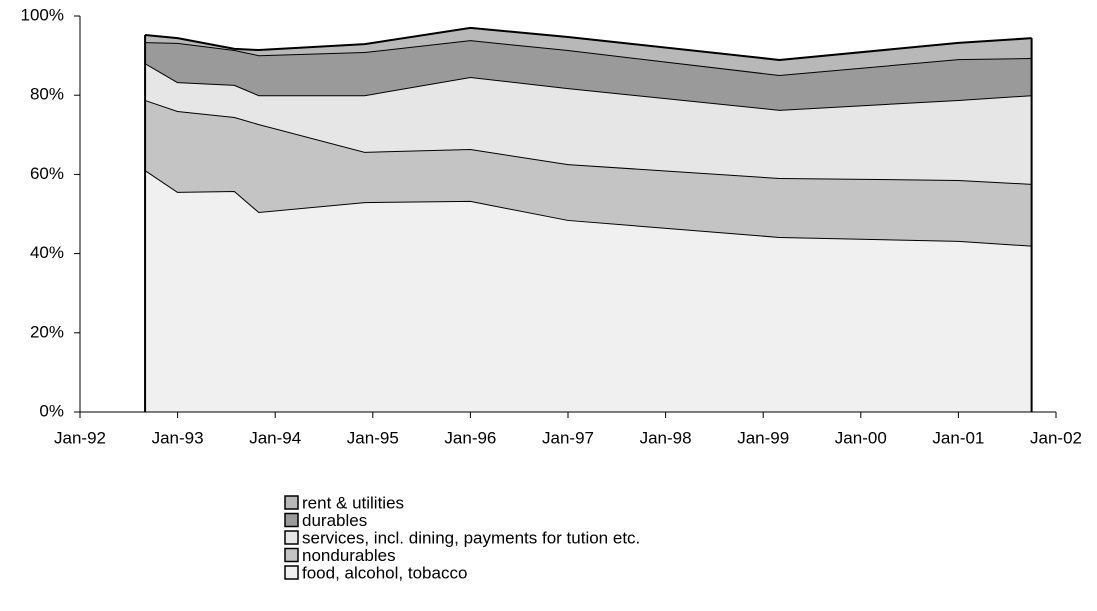  Describe the element at coordinates (763, 437) in the screenshot. I see `x-tick-label: Jan-99` at that location.